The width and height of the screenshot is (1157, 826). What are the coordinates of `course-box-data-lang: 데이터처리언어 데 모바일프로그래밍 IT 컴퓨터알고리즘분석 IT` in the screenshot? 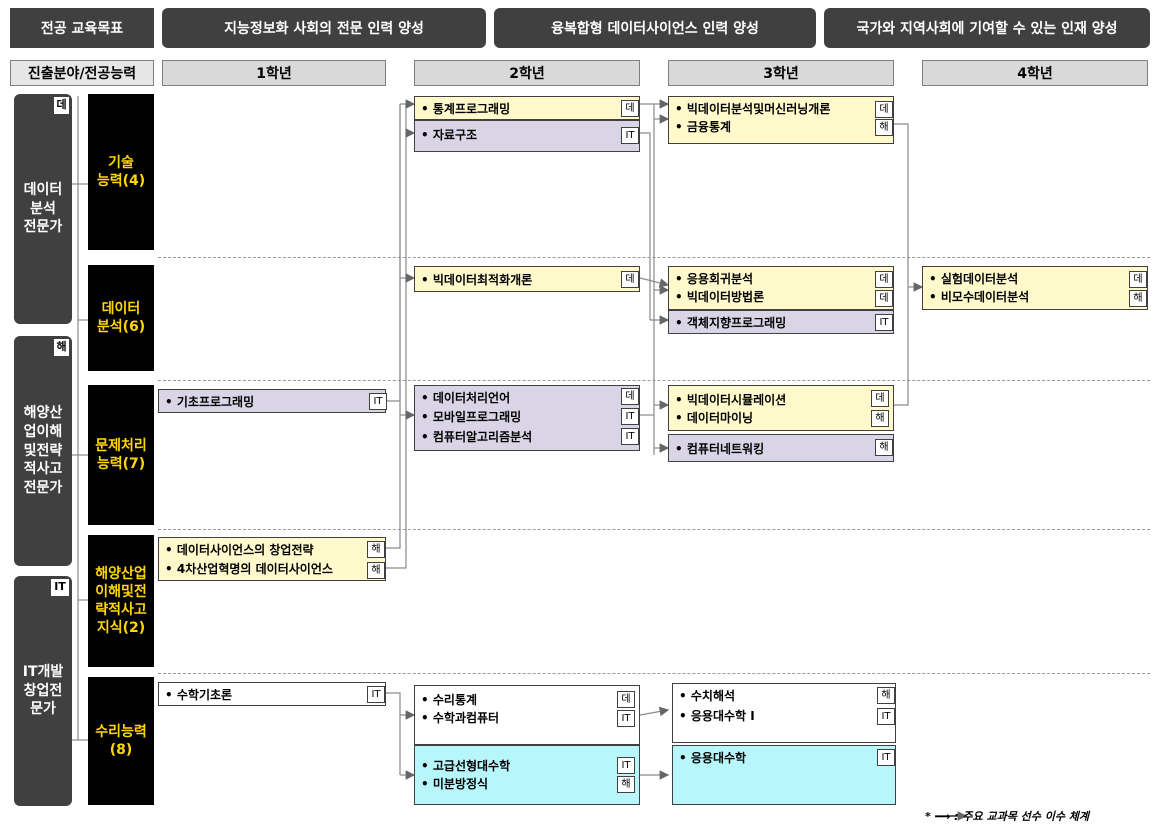 It's located at (527, 418).